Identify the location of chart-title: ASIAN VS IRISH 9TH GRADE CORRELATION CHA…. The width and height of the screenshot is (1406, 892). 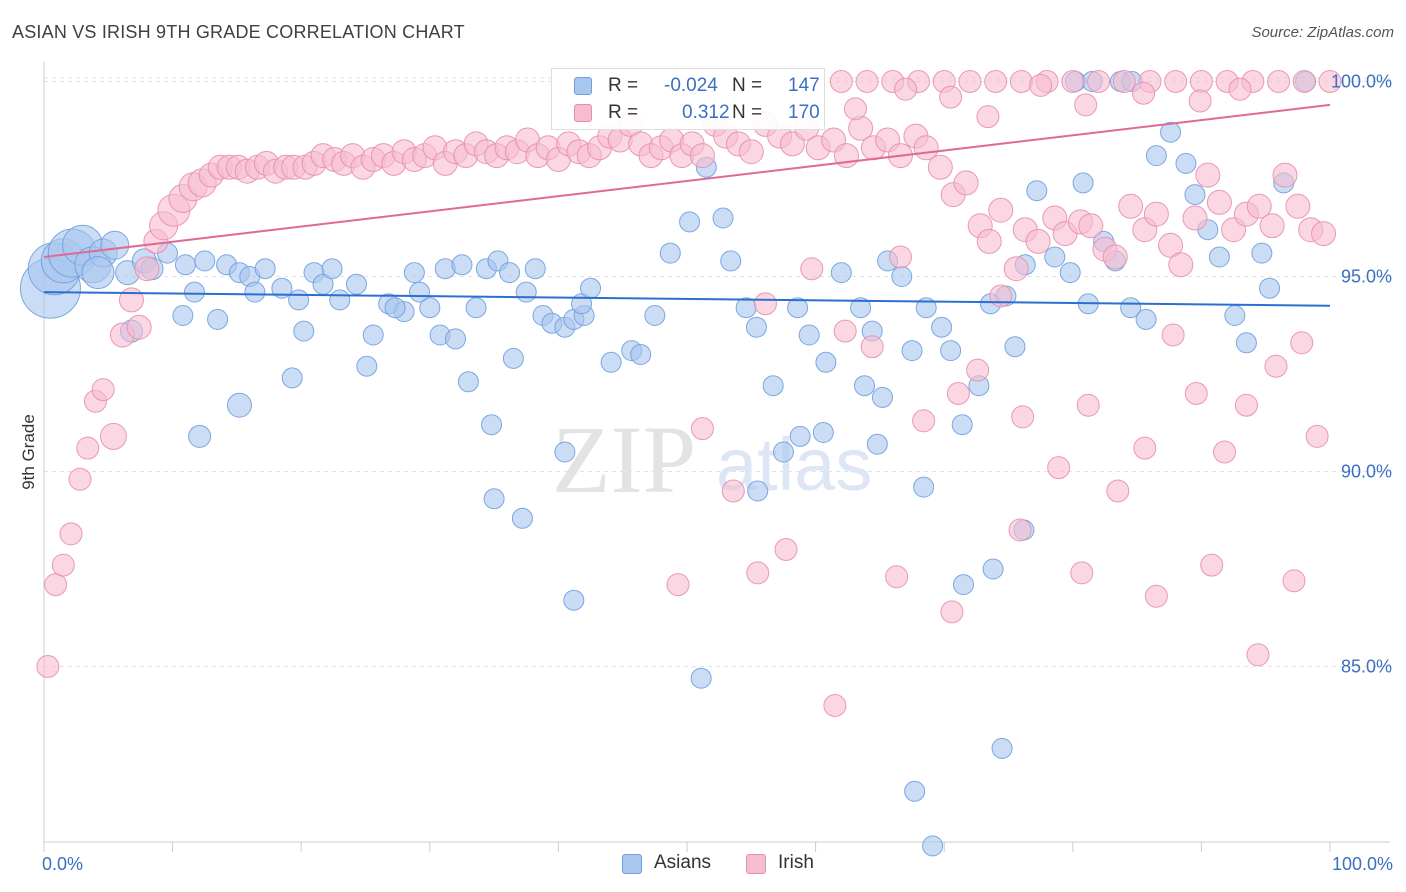
(238, 32).